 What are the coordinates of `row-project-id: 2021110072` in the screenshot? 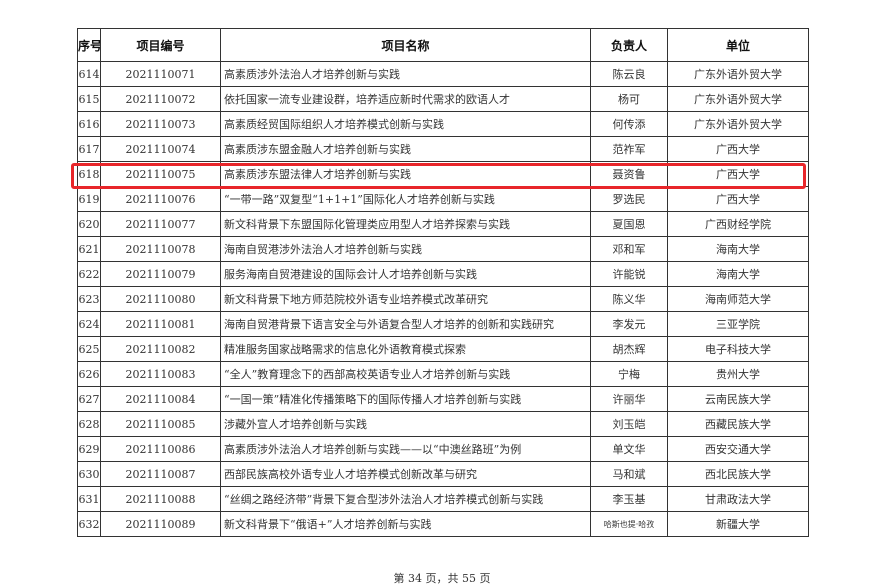 It's located at (160, 99).